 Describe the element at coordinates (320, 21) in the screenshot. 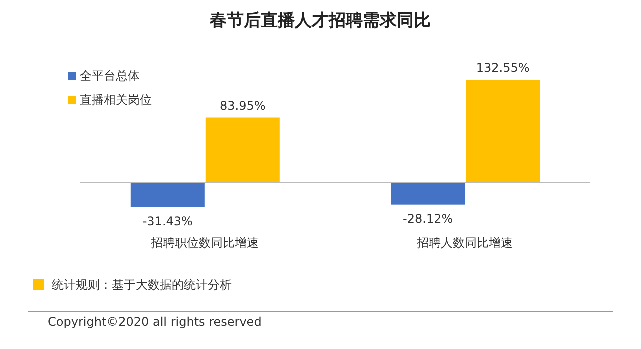

I see `chart-title: 春节后直播人才招聘需求同比` at that location.